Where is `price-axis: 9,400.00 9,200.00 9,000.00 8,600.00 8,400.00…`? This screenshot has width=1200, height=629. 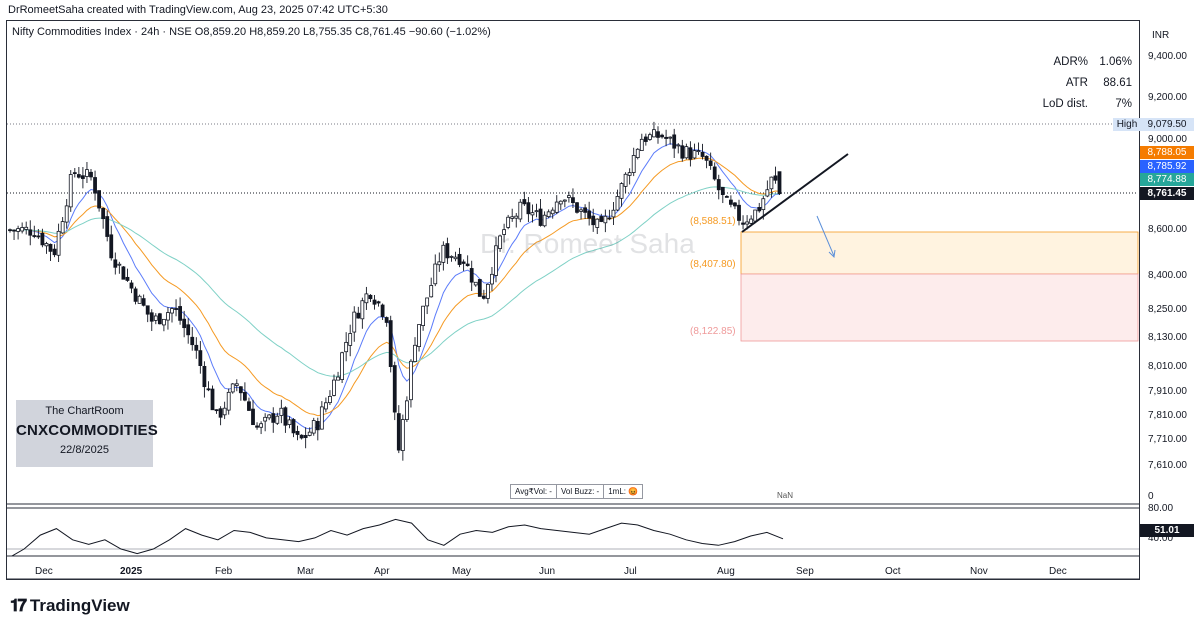
price-axis: 9,400.00 9,200.00 9,000.00 8,600.00 8,400.00… is located at coordinates (1170, 300).